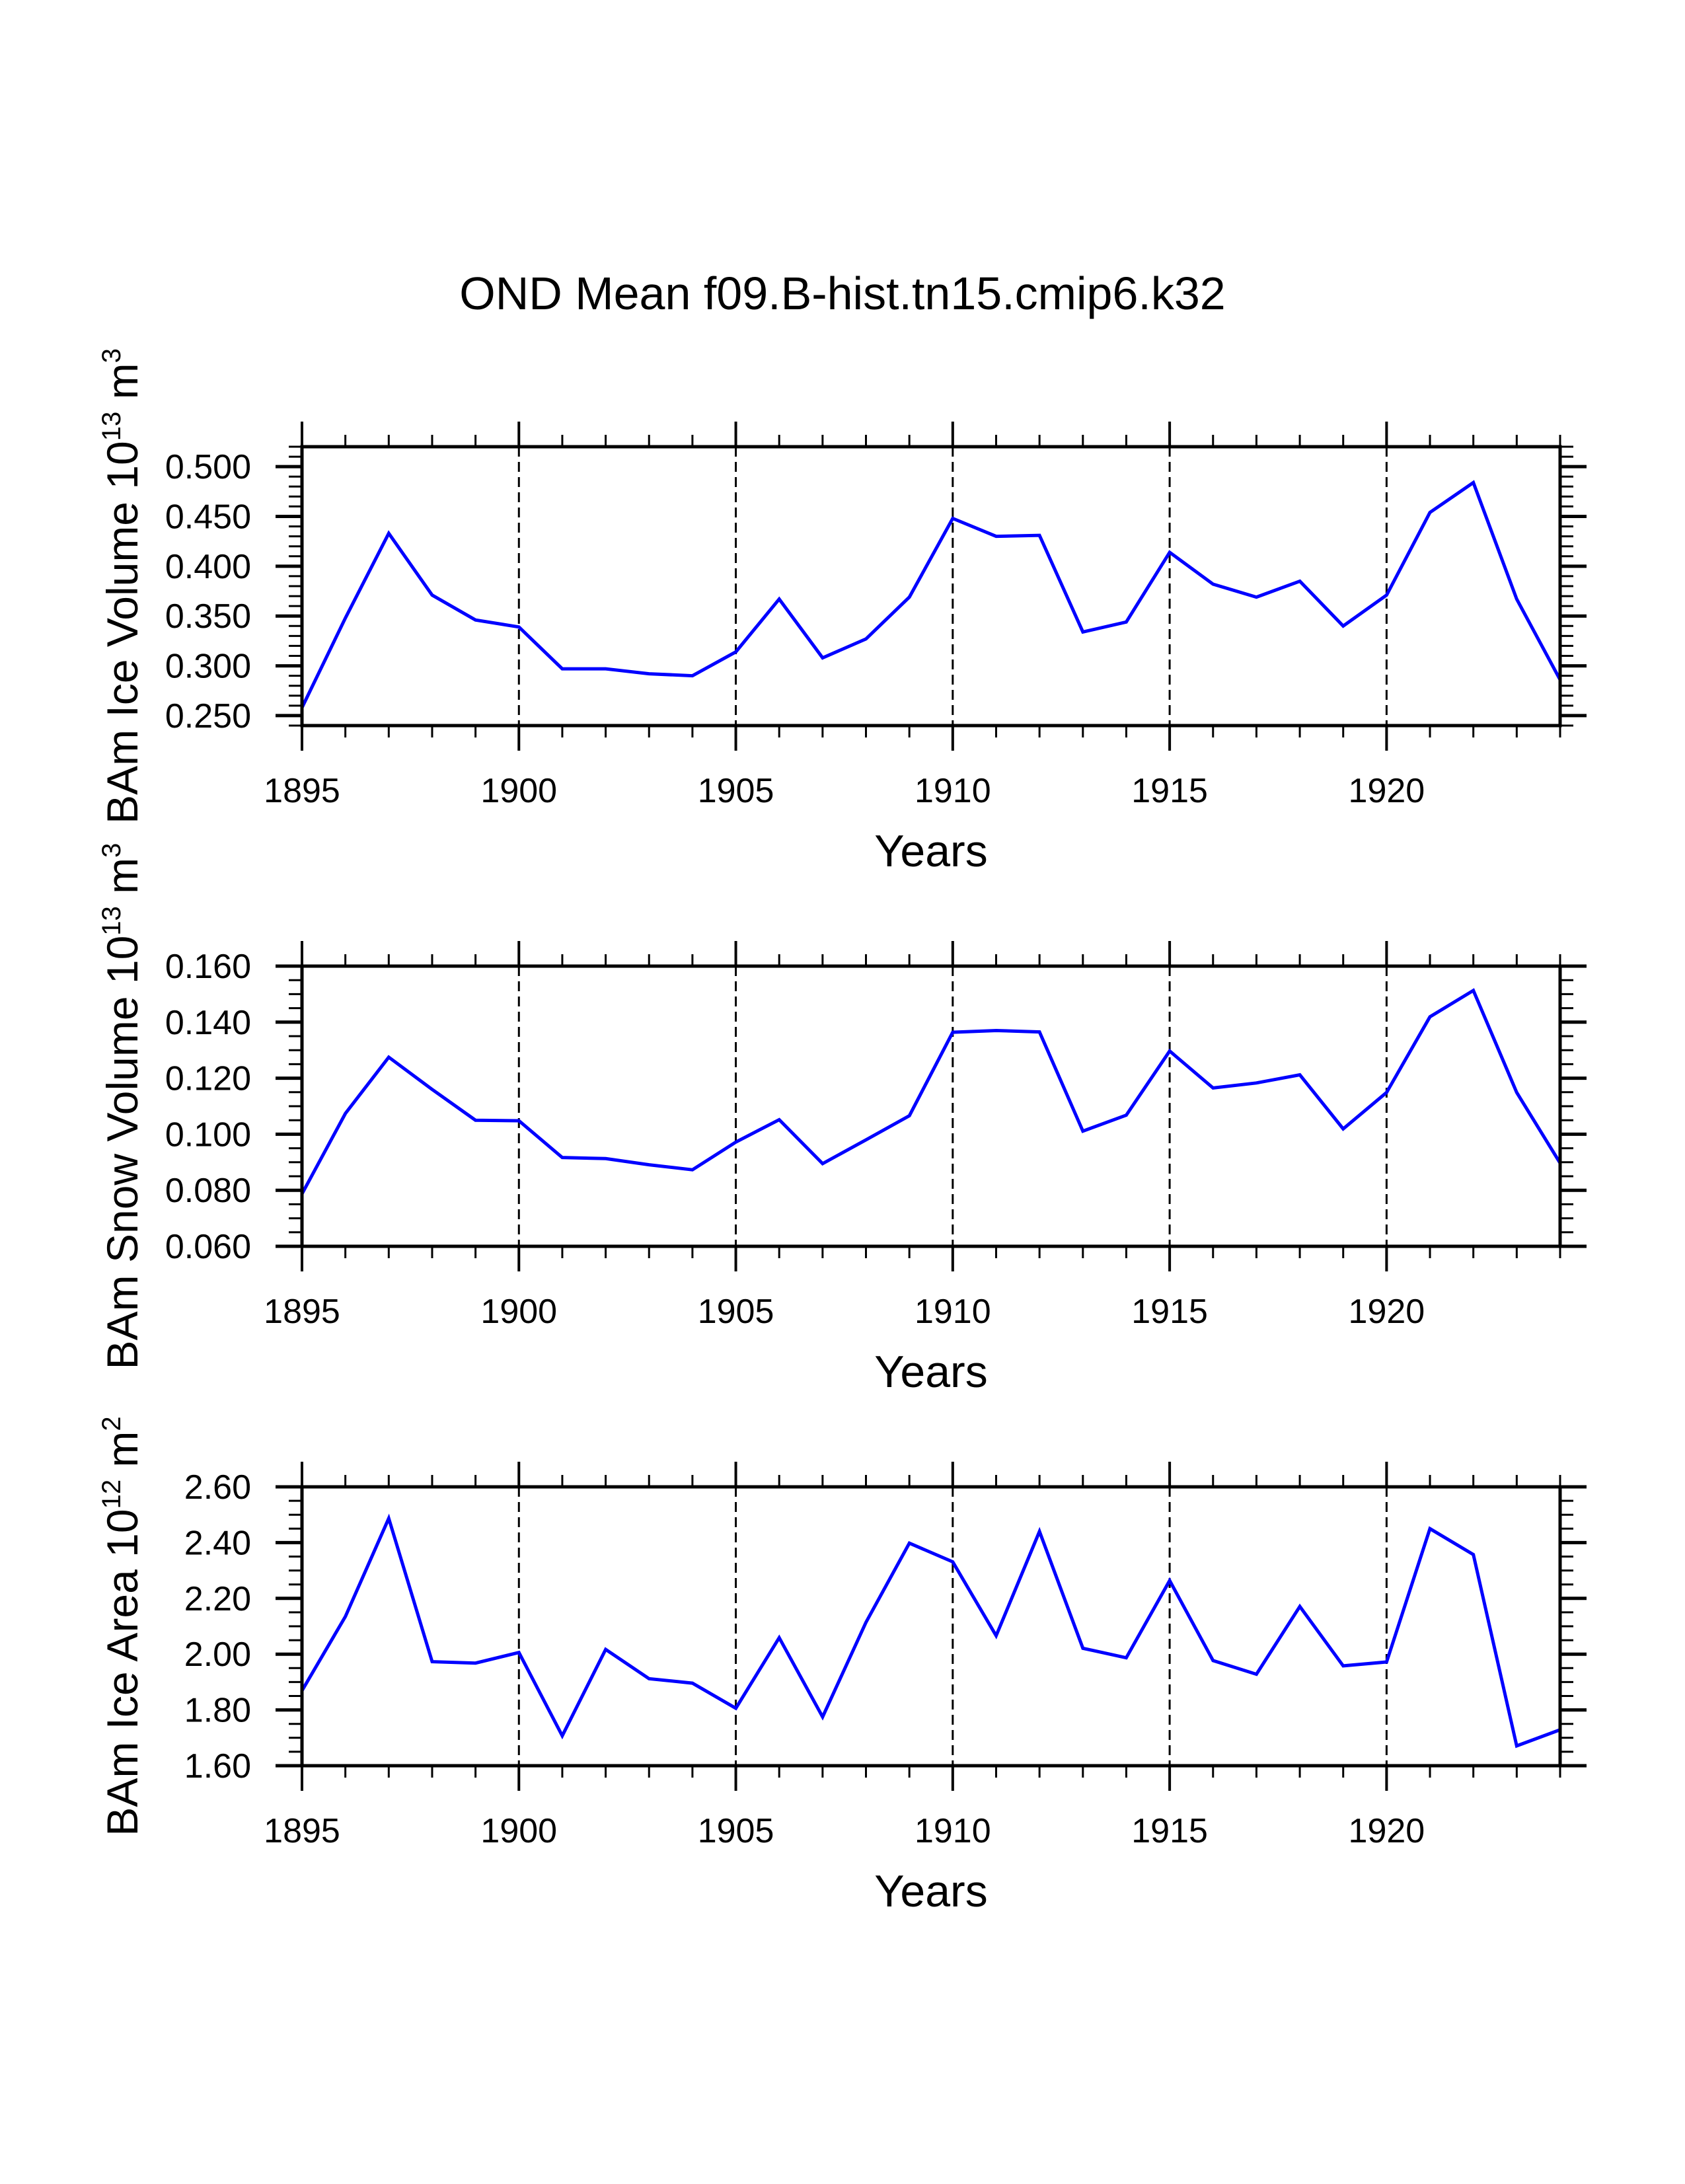 This screenshot has width=1685, height=2184. Describe the element at coordinates (217, 1711) in the screenshot. I see `y-tick-label: 1.80` at that location.